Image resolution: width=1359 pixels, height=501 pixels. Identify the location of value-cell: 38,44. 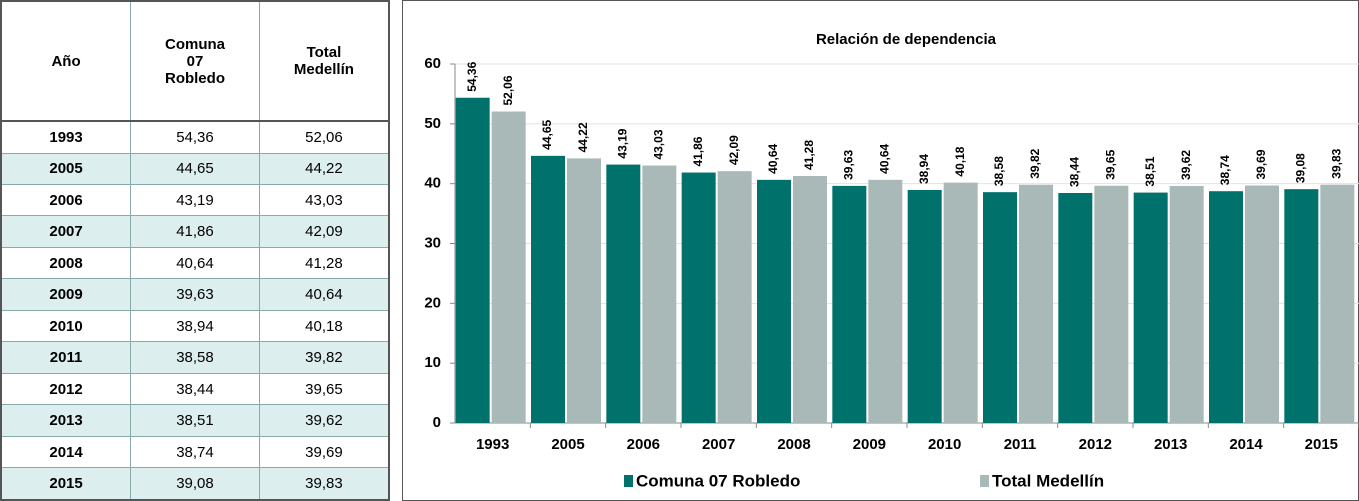
(195, 389).